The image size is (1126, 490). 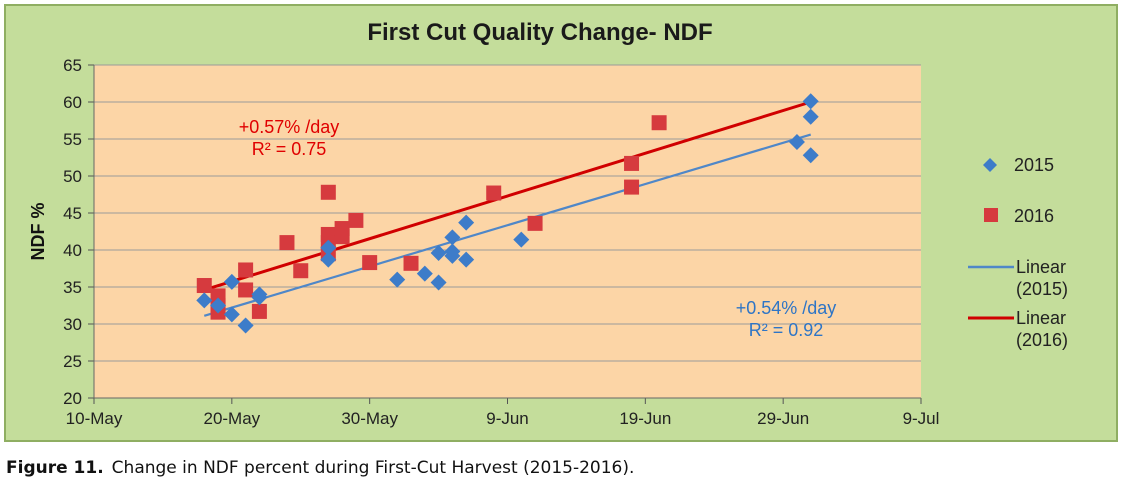 What do you see at coordinates (72, 65) in the screenshot?
I see `y-tick-label: 65` at bounding box center [72, 65].